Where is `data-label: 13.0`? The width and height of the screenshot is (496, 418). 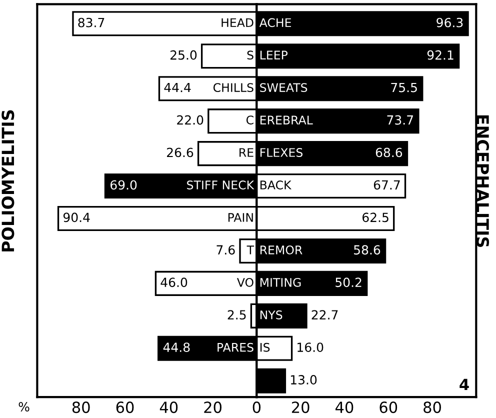
data-label: 13.0 is located at coordinates (303, 379).